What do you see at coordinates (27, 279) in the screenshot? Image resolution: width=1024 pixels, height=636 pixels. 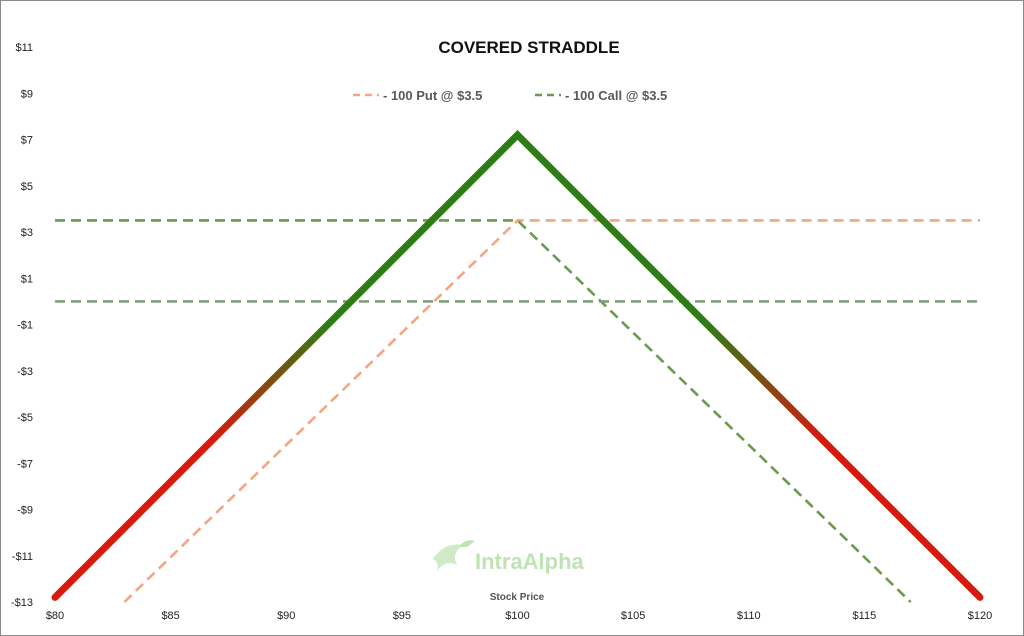 I see `y-tick-label: $1` at bounding box center [27, 279].